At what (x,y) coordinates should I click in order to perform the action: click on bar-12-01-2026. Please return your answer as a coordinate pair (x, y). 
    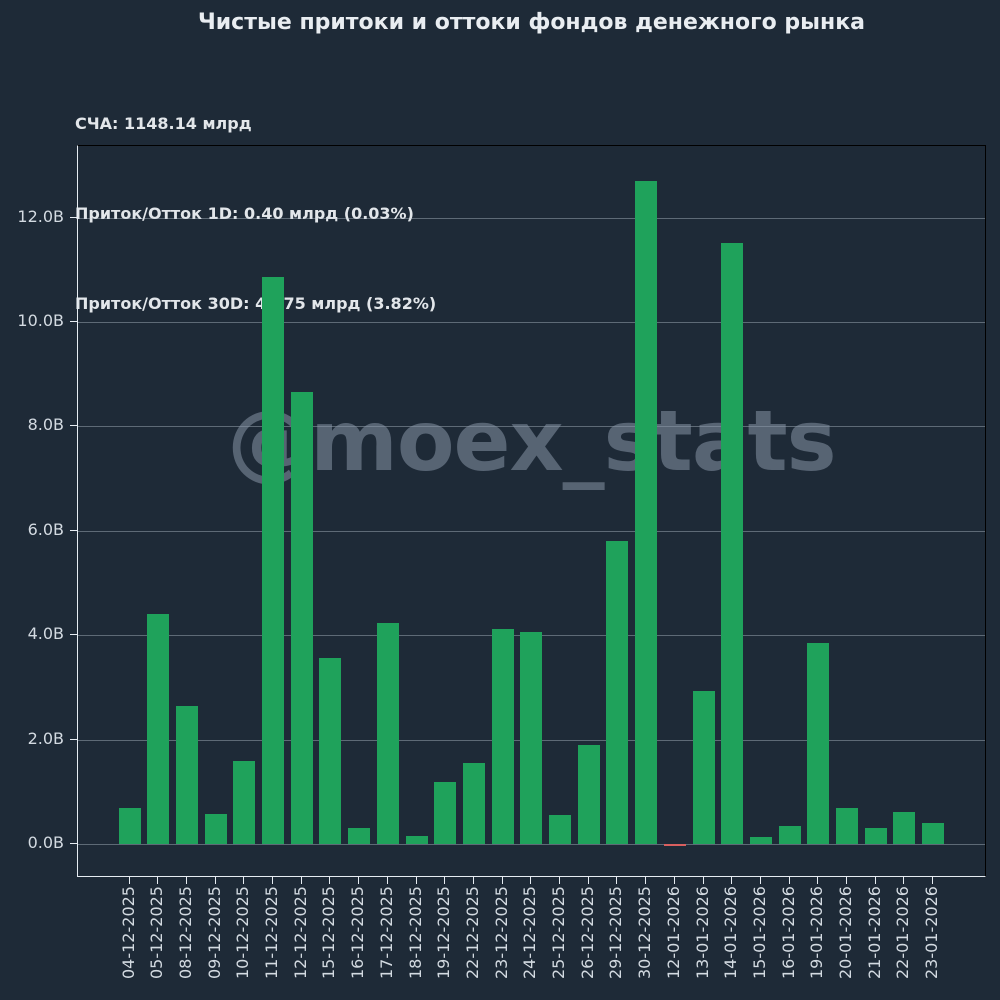
    Looking at the image, I should click on (674, 845).